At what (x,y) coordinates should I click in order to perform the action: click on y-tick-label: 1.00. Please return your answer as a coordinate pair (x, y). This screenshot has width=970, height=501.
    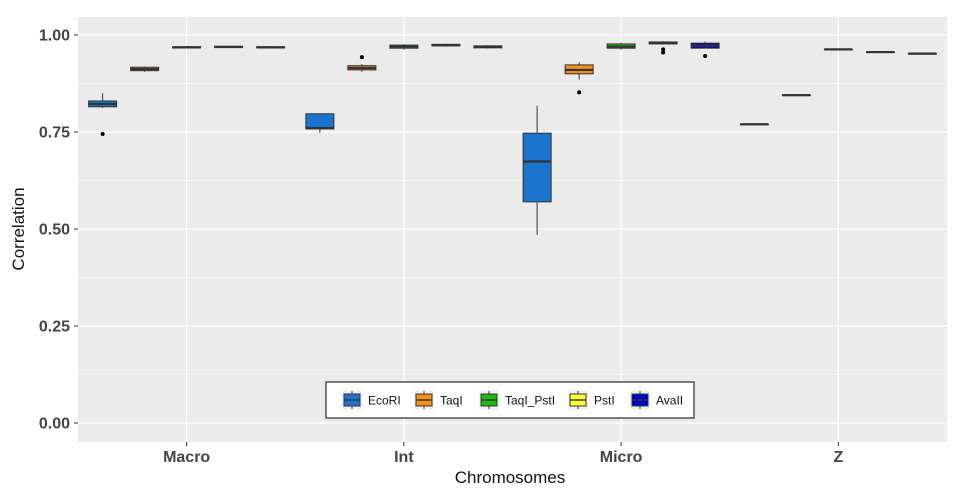
    Looking at the image, I should click on (54, 36).